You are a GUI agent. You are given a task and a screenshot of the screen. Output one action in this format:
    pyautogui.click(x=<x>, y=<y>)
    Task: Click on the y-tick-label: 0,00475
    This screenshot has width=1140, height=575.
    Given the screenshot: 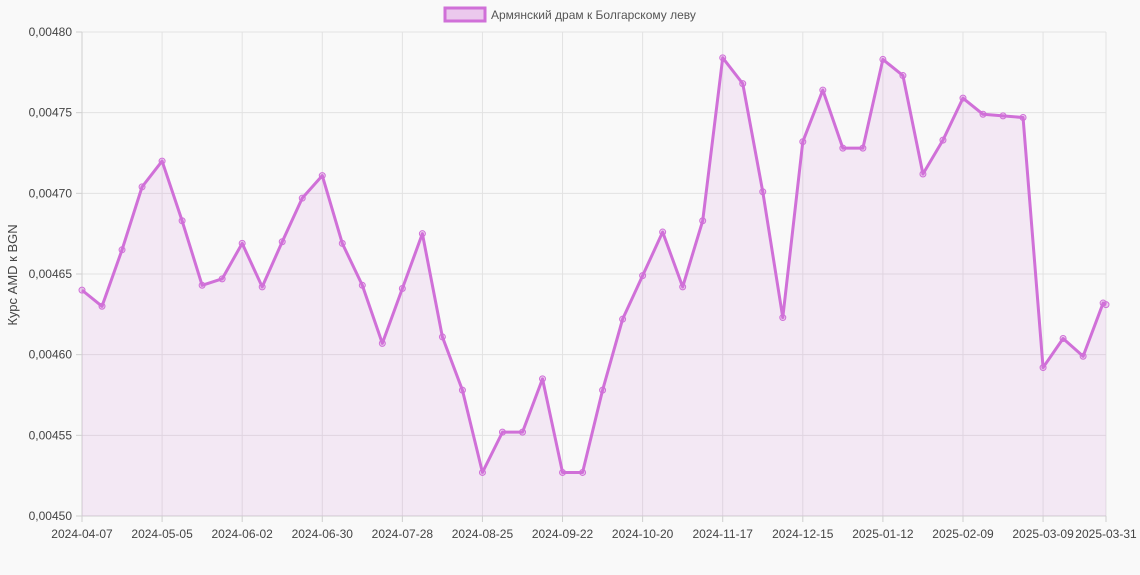 What is the action you would take?
    pyautogui.click(x=51, y=113)
    